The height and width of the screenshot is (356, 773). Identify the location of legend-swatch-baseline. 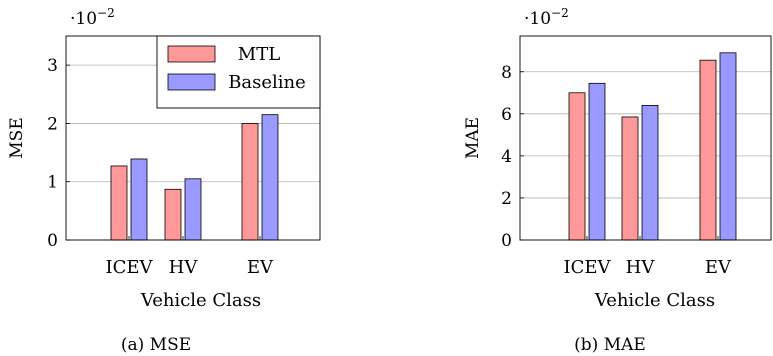
(191, 82).